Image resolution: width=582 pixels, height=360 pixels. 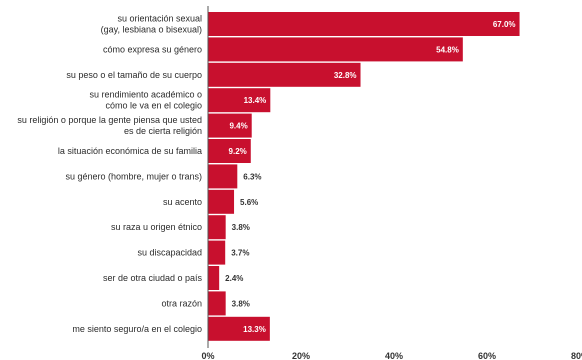 I want to click on category-label-line: la situación económica de su familia, so click(x=130, y=151).